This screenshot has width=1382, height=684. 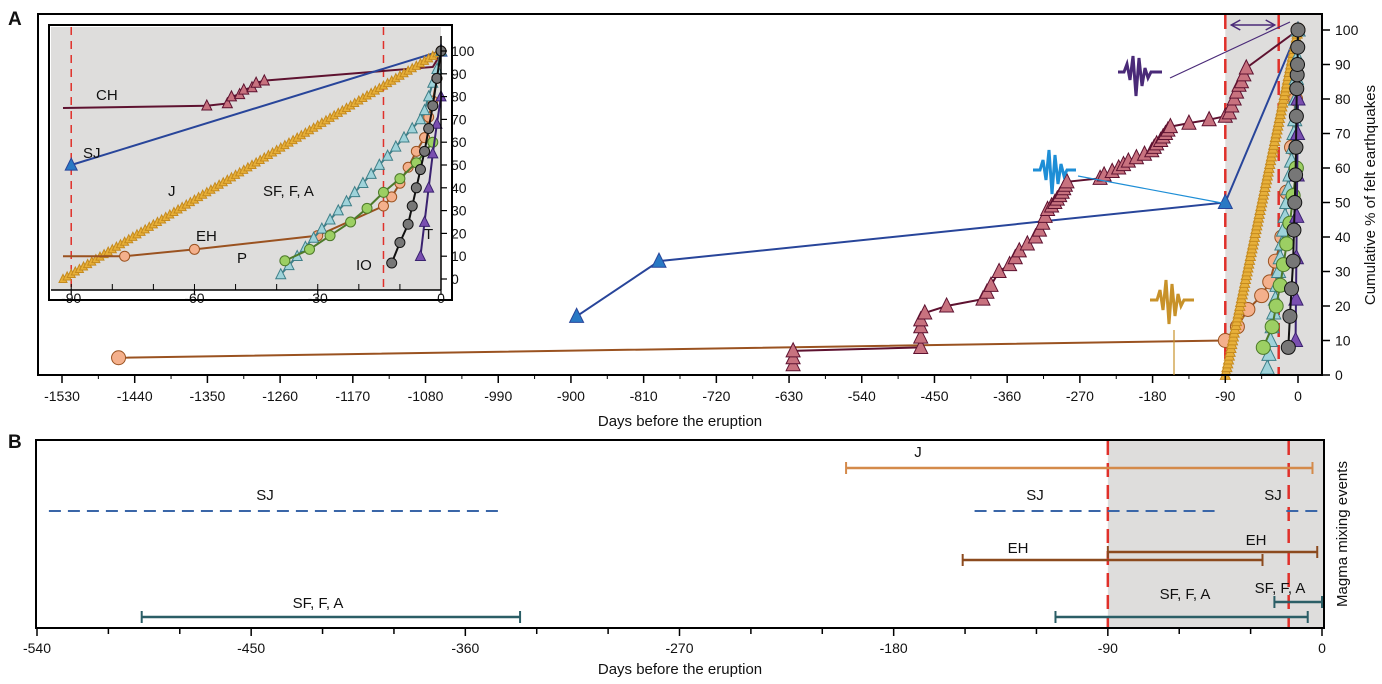 What do you see at coordinates (459, 188) in the screenshot?
I see `inset-y-tick-label: 40` at bounding box center [459, 188].